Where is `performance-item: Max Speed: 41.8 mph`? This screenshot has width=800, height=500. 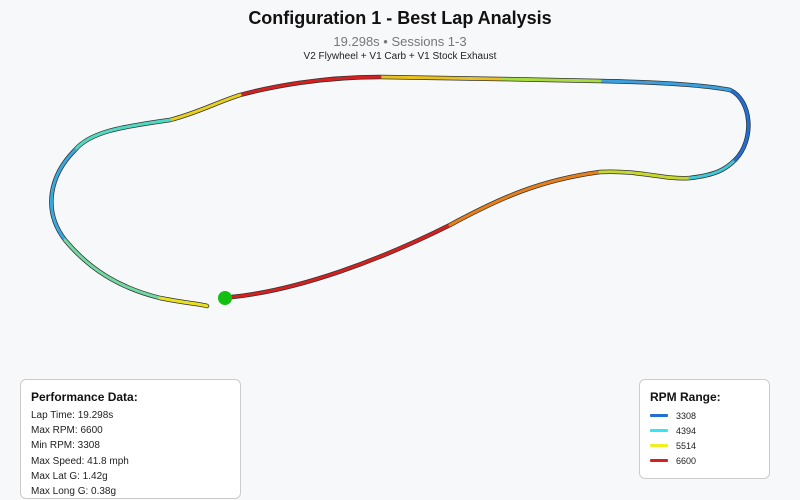 performance-item: Max Speed: 41.8 mph is located at coordinates (80, 461).